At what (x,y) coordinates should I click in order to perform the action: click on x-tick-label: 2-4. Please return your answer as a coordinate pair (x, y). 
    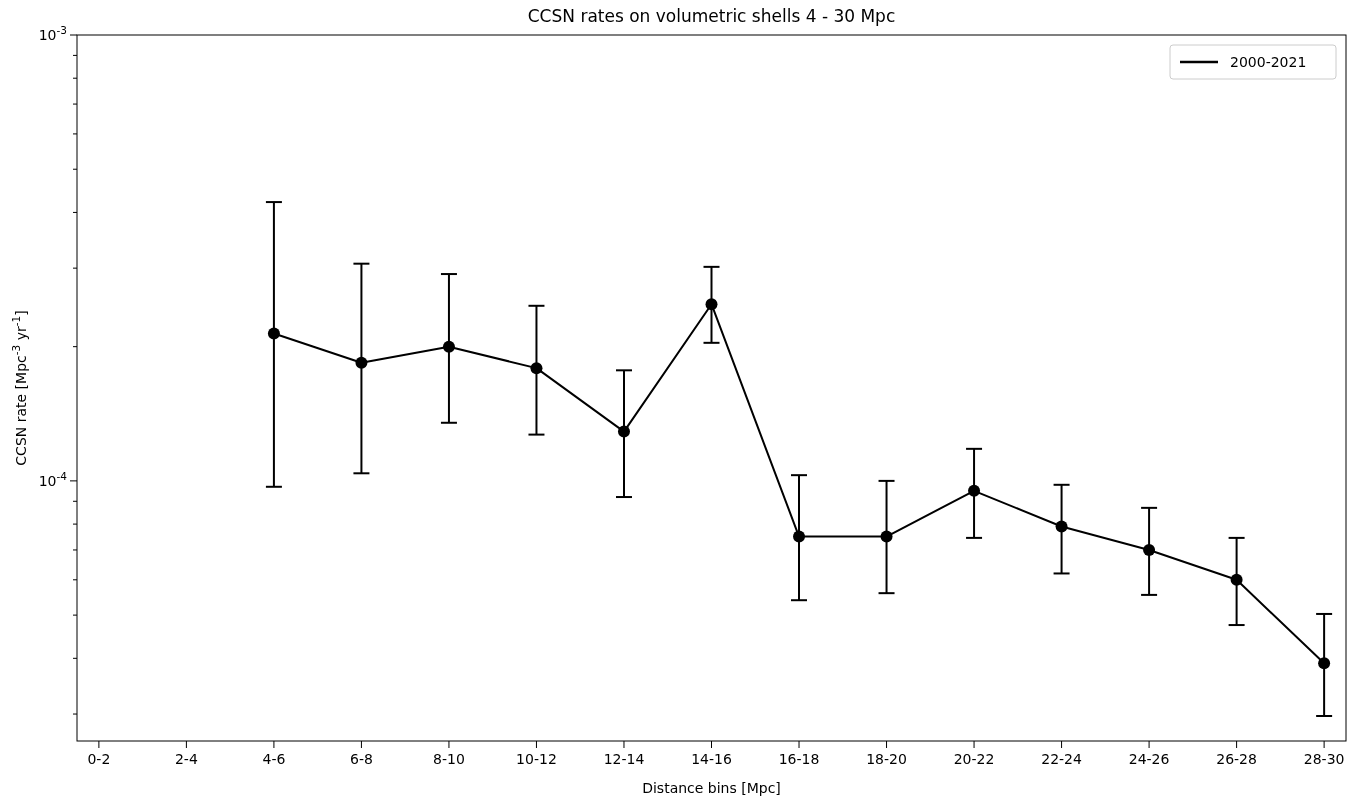
    Looking at the image, I should click on (186, 759).